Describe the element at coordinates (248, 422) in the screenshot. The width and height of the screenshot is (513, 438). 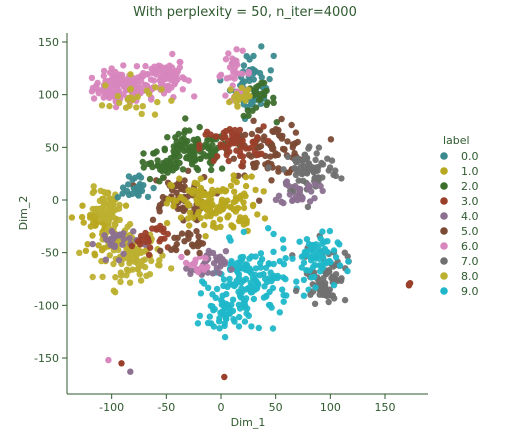
I see `x-axis-label: Dim_1` at that location.